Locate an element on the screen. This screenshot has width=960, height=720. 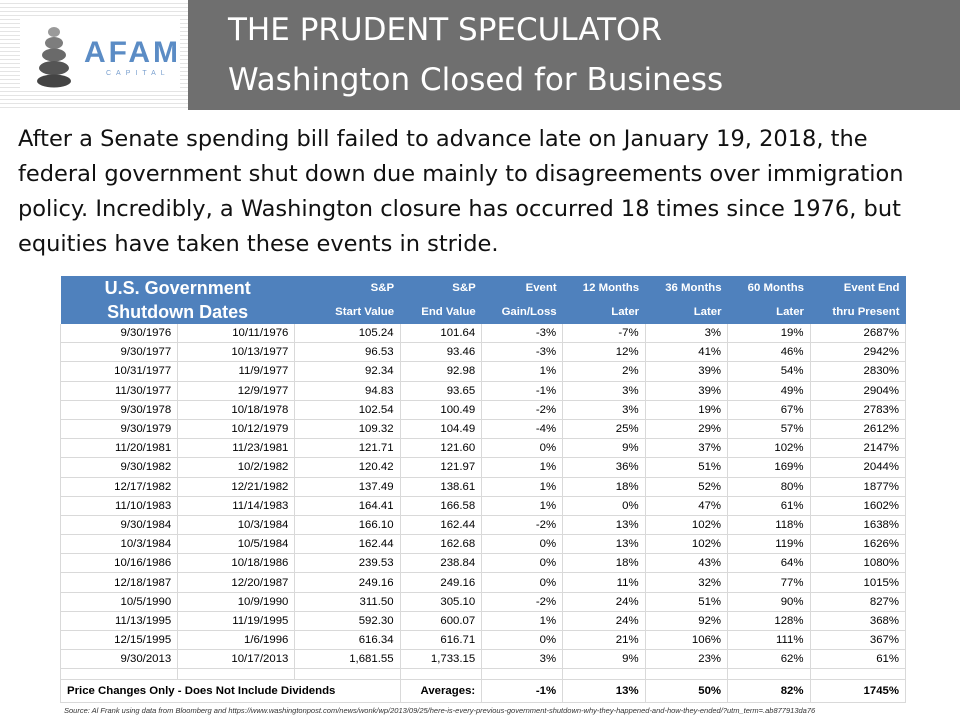
table-cell: 106% is located at coordinates (687, 640).